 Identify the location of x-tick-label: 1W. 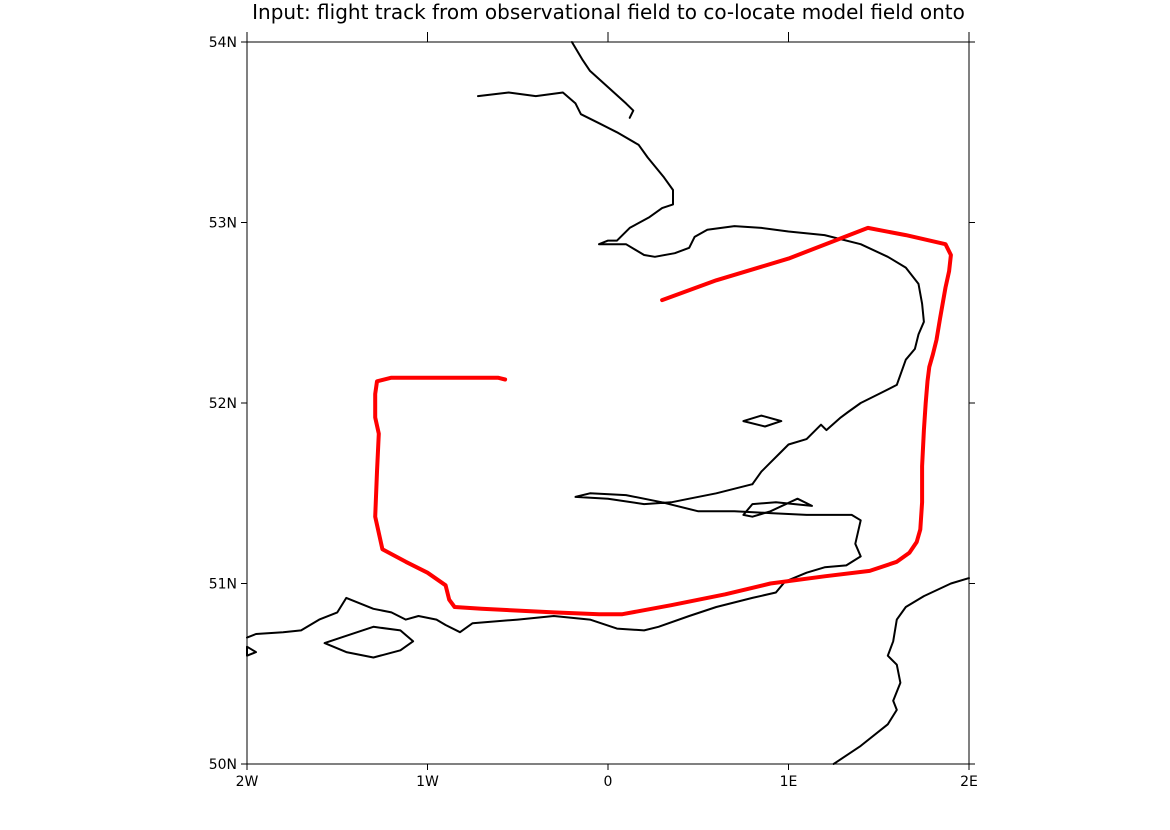
(427, 782).